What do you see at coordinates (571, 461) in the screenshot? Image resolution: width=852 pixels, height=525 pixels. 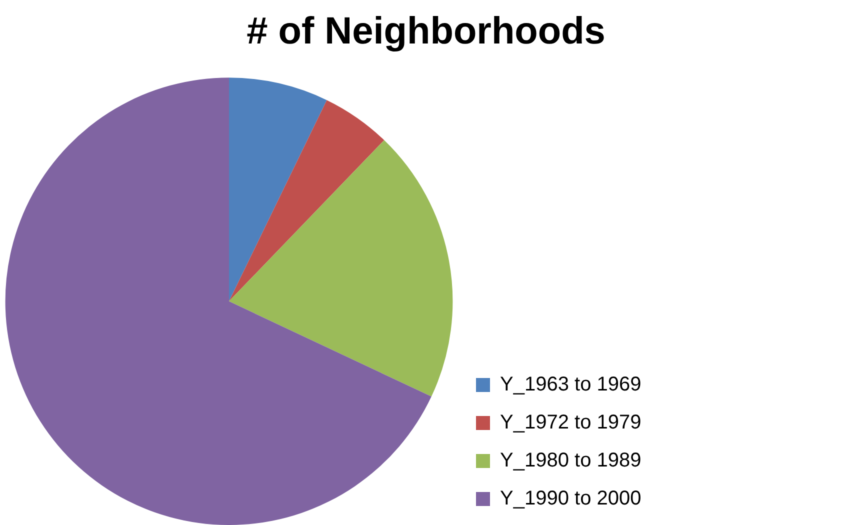 I see `legend-label: Y_1980 to 1989` at bounding box center [571, 461].